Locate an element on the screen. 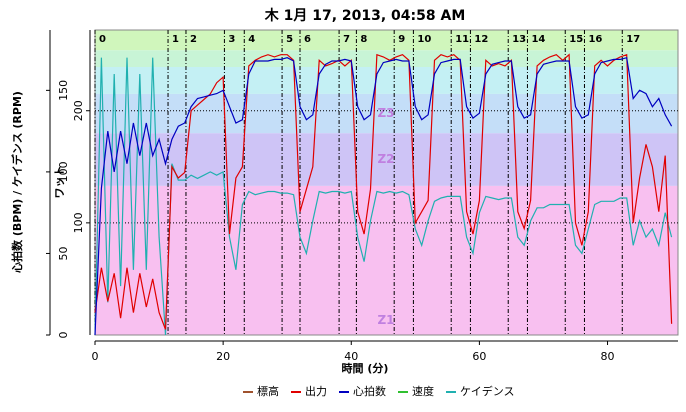  zone-label: Z3 is located at coordinates (385, 113).